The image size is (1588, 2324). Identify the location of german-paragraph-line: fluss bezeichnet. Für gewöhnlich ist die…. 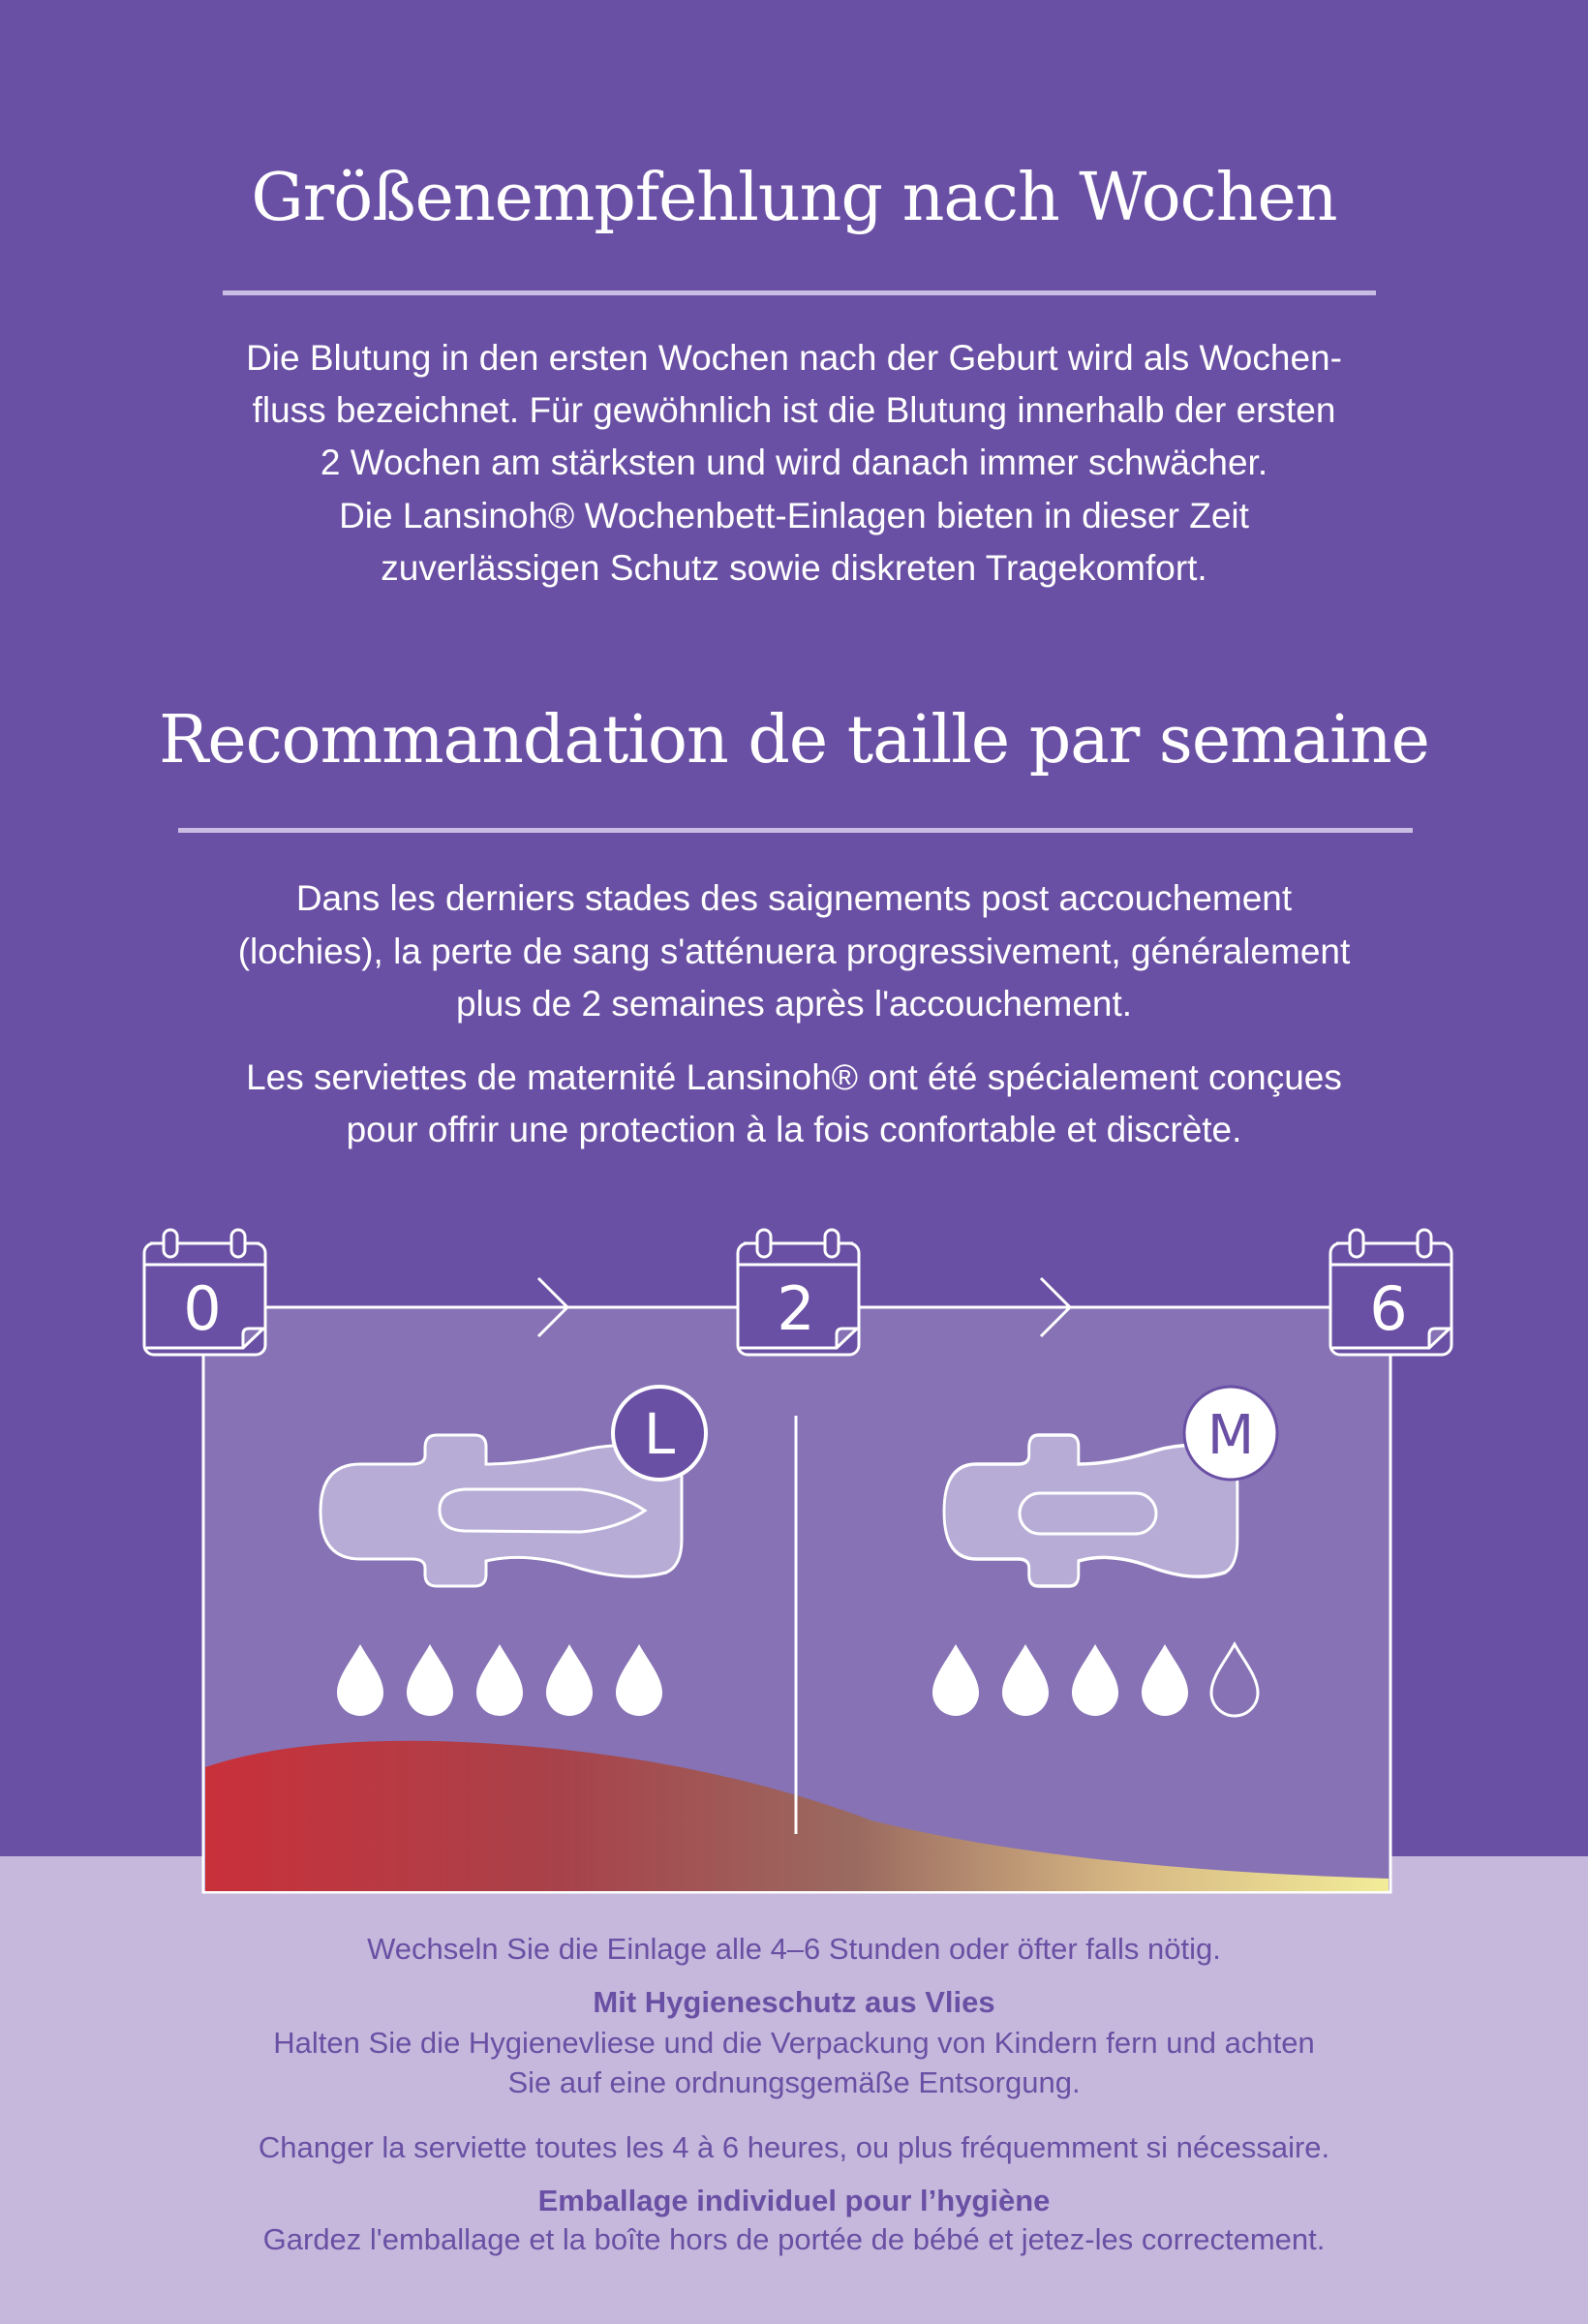
(794, 410).